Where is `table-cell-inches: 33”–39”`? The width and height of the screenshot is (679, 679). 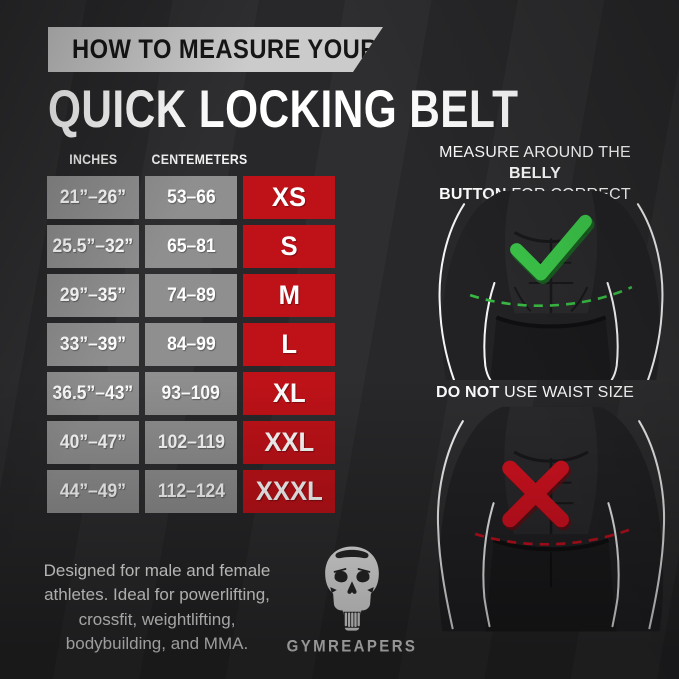
table-cell-inches: 33”–39” is located at coordinates (93, 344).